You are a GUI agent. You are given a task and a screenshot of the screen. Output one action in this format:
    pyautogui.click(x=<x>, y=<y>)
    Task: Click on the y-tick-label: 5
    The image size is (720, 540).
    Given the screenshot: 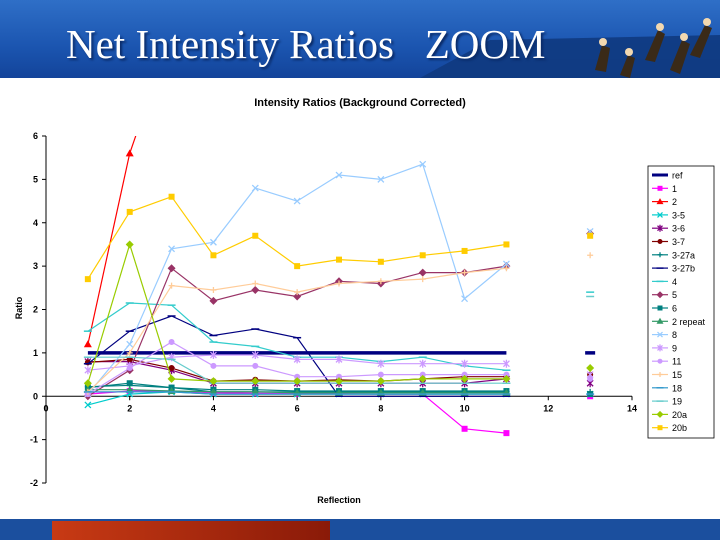 What is the action you would take?
    pyautogui.click(x=35, y=179)
    